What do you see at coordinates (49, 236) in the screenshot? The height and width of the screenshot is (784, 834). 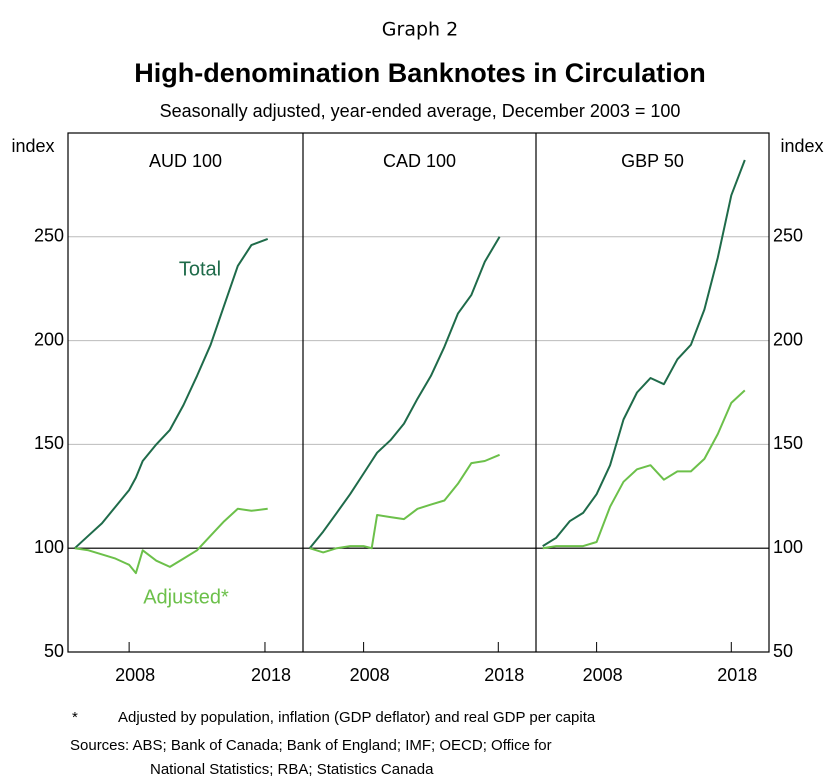 I see `y-tick-label: 250` at bounding box center [49, 236].